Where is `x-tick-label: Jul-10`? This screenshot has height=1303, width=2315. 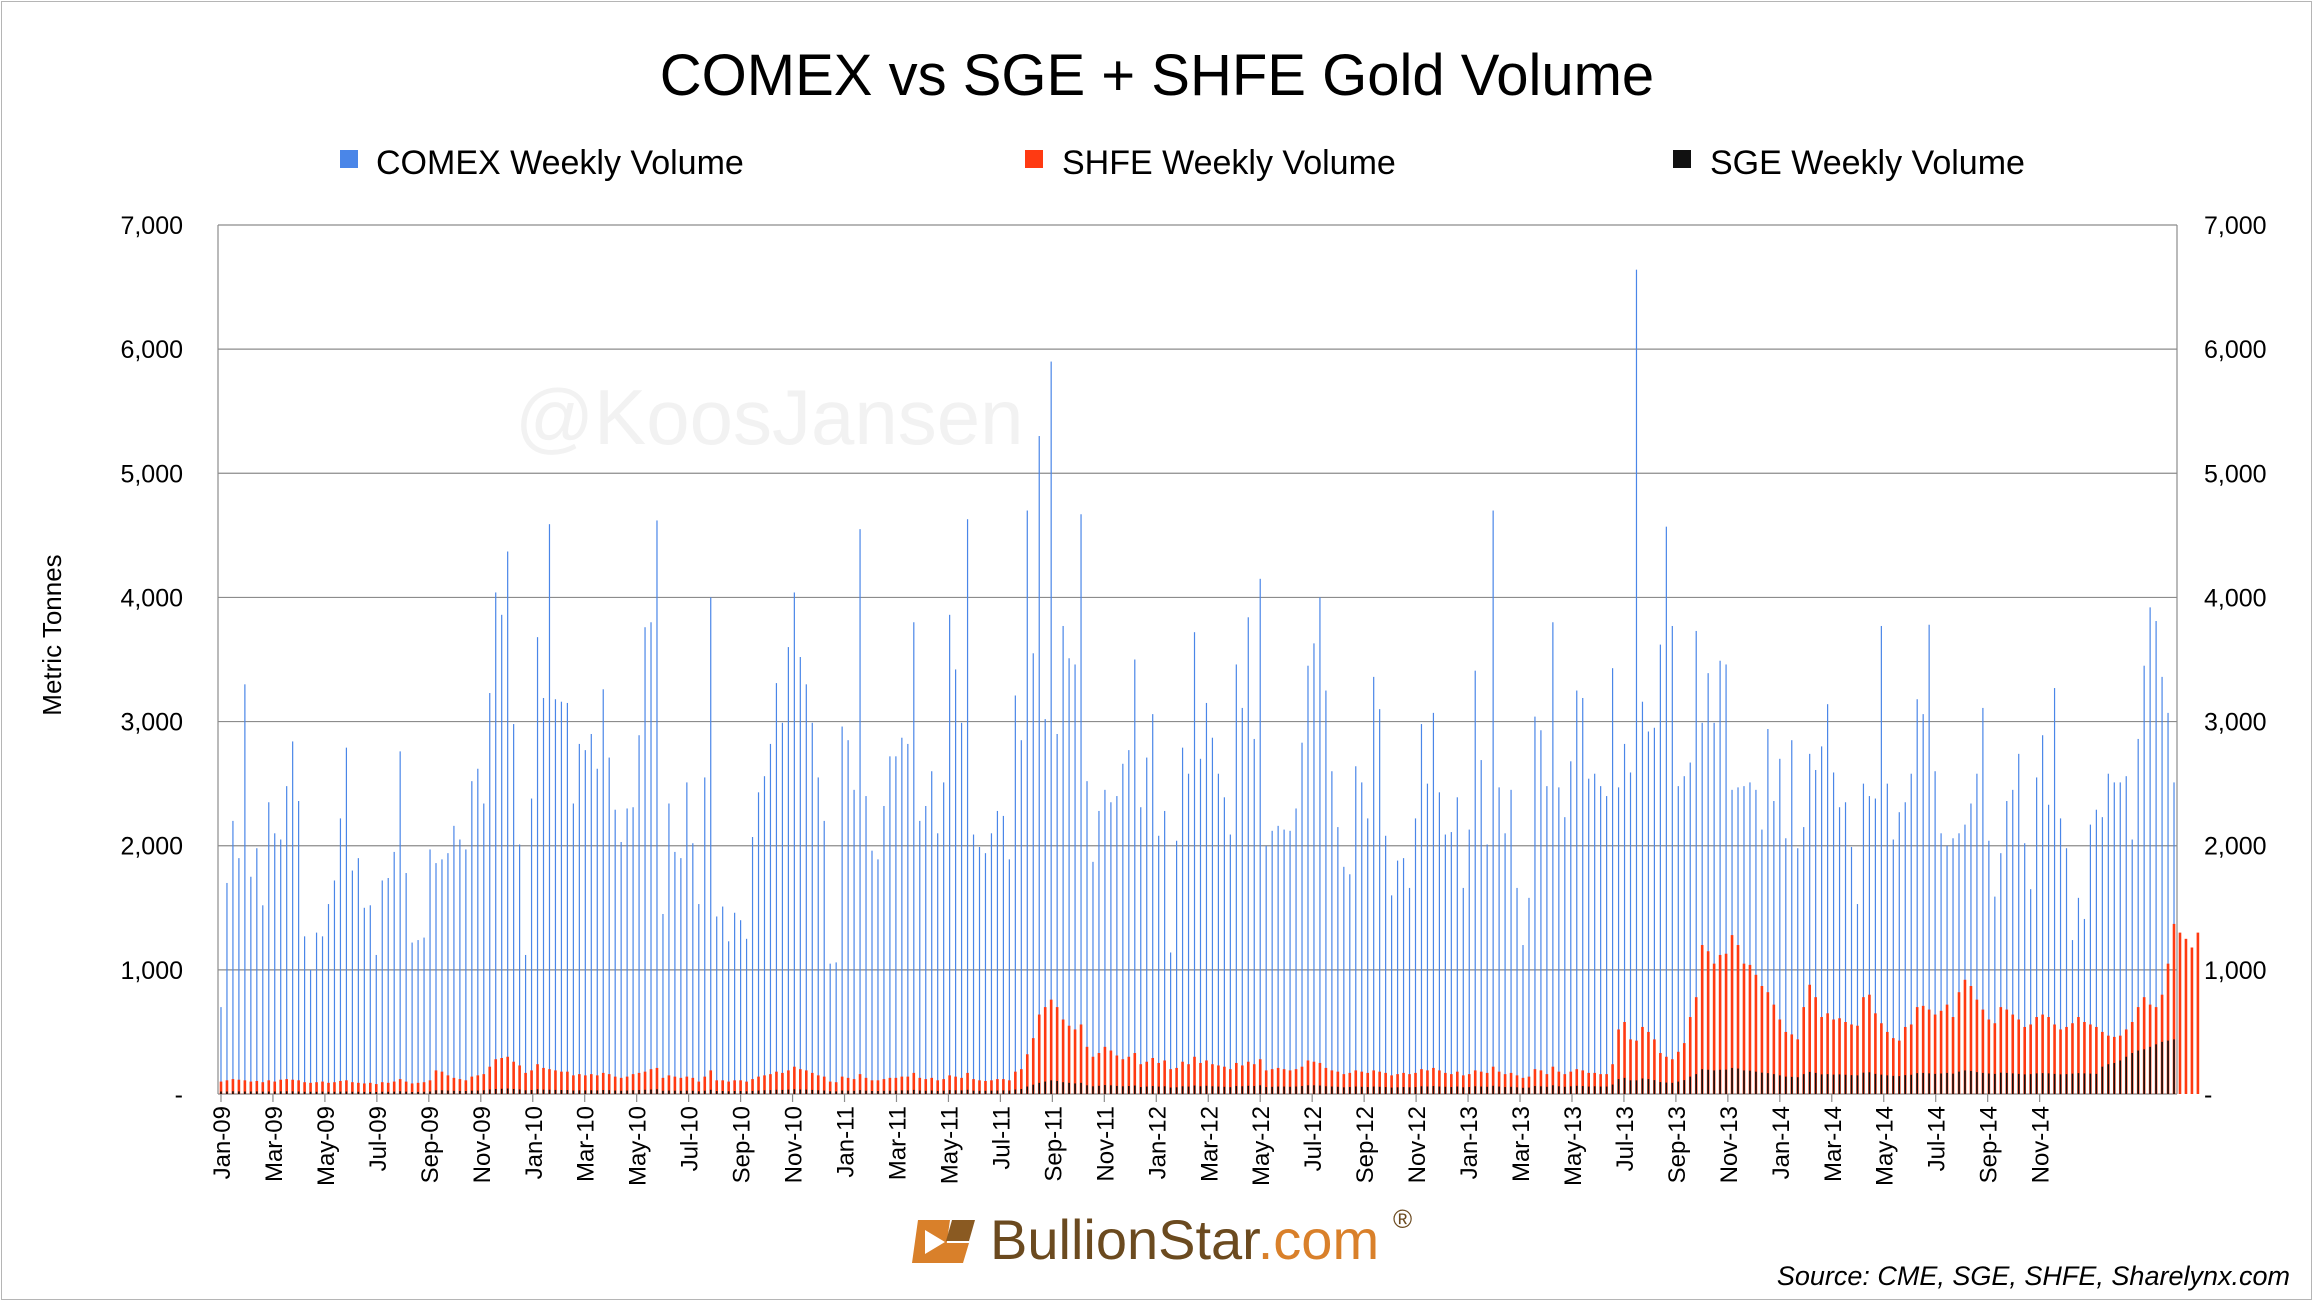 x-tick-label: Jul-10 is located at coordinates (690, 1138).